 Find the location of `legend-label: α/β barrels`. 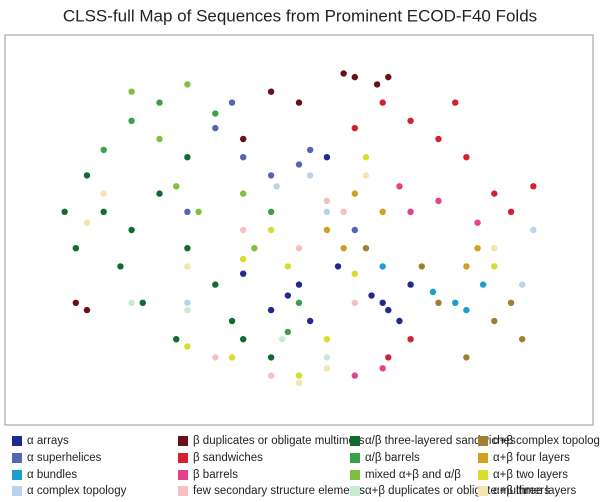

legend-label: α/β barrels is located at coordinates (392, 458).